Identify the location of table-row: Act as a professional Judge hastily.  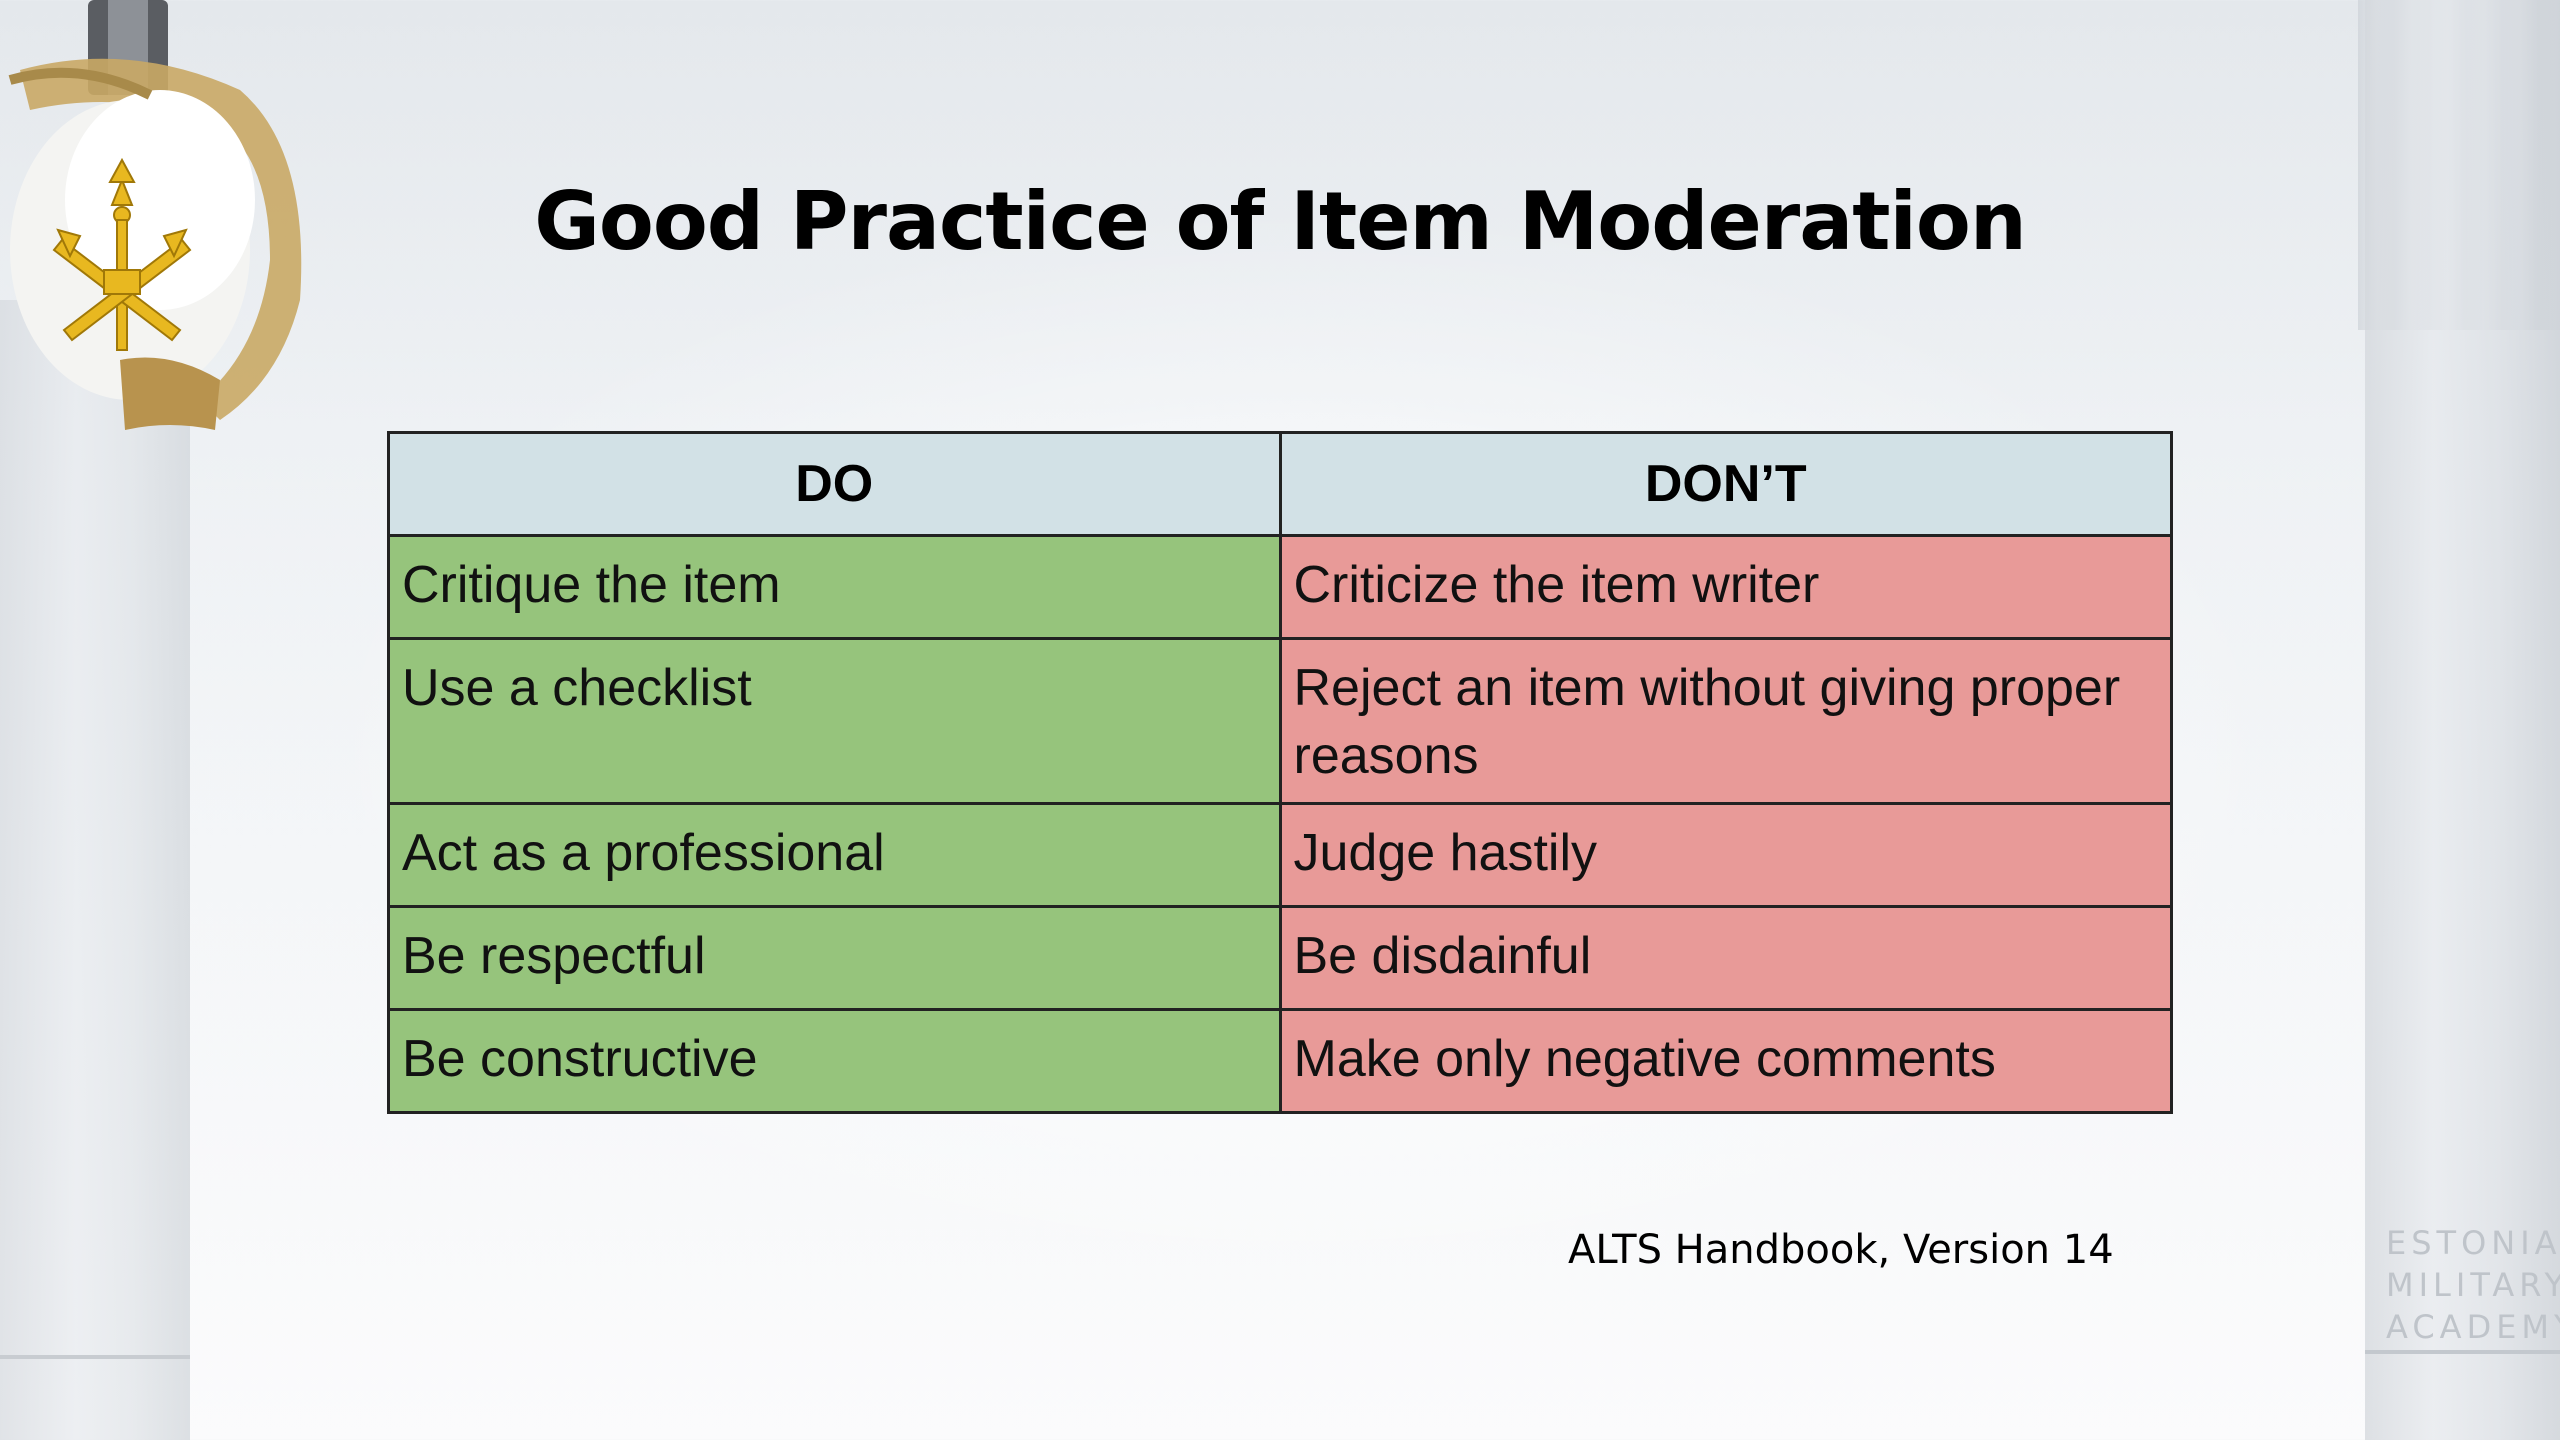
(1280, 855).